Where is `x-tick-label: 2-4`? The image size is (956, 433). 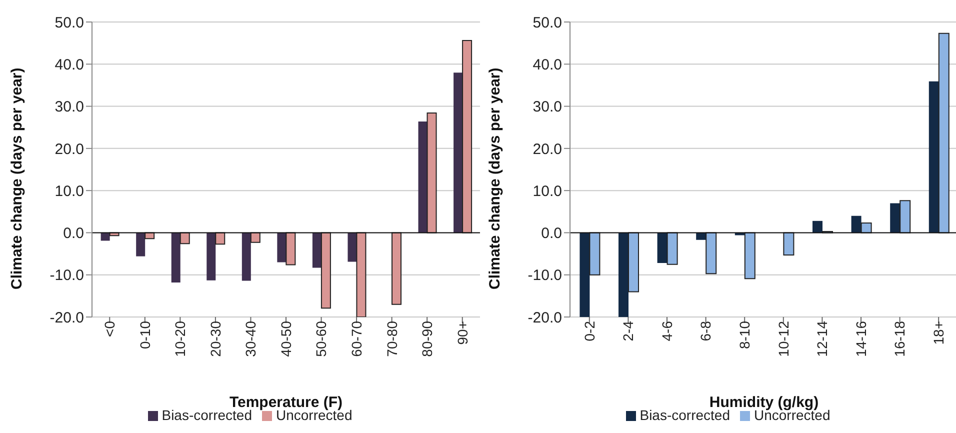 x-tick-label: 2-4 is located at coordinates (628, 331).